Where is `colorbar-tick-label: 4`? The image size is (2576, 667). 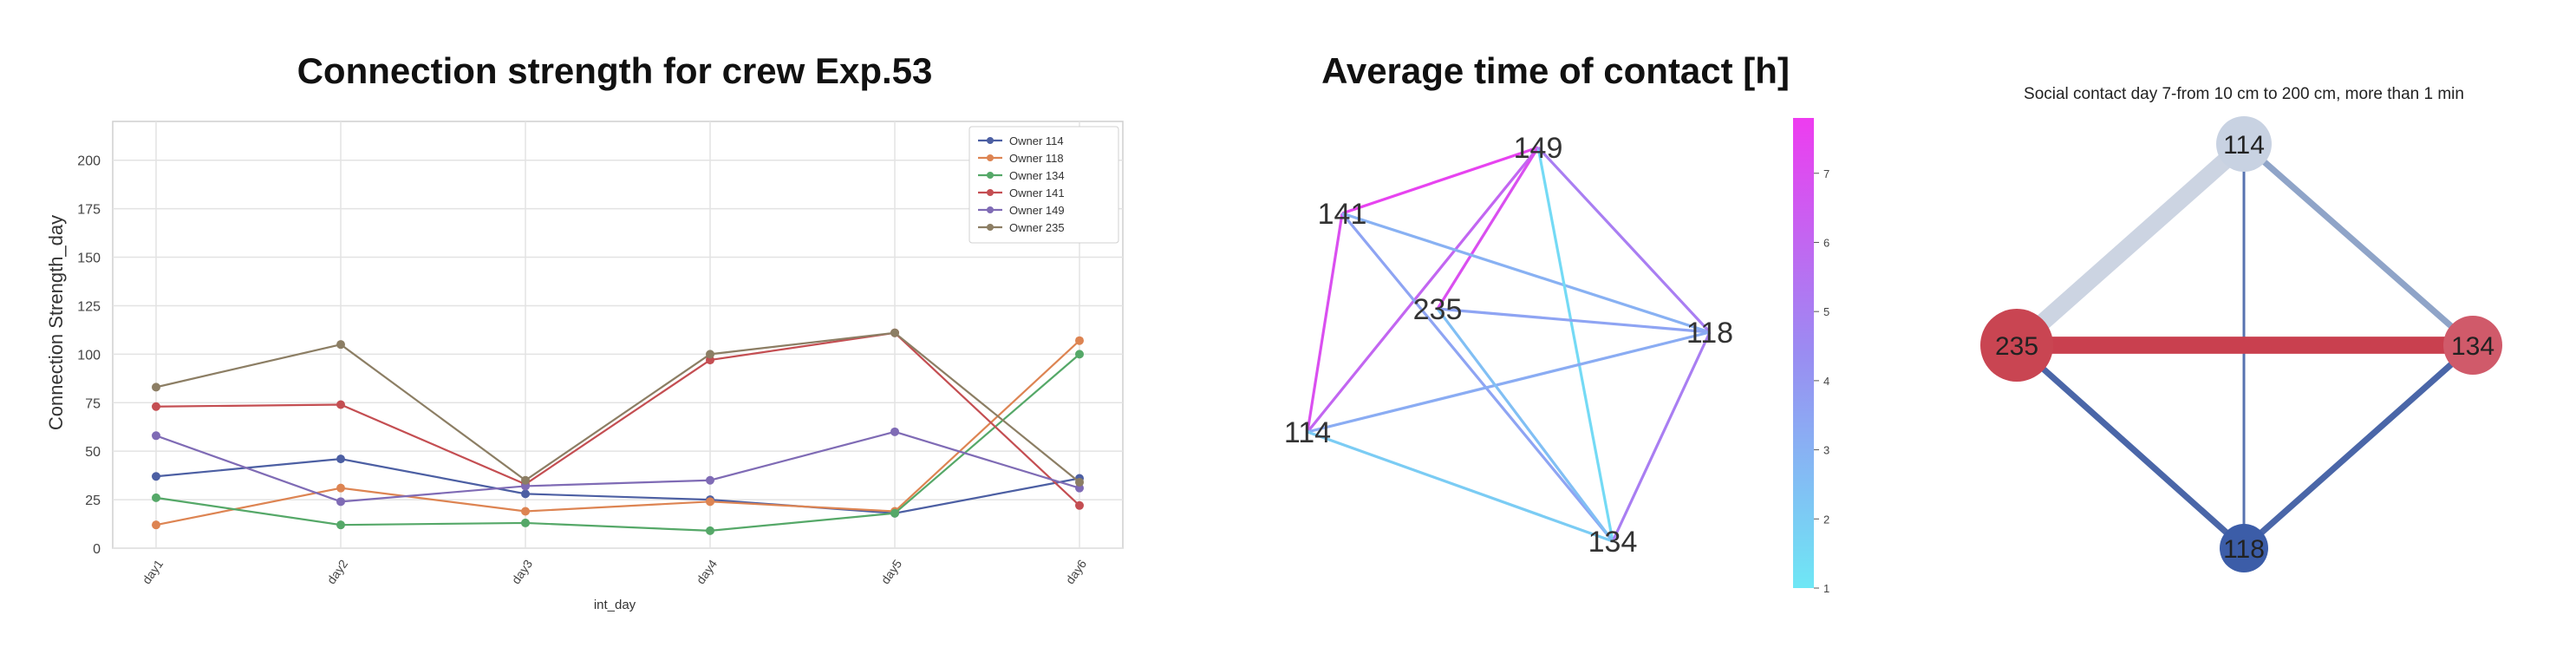
colorbar-tick-label: 4 is located at coordinates (1826, 381).